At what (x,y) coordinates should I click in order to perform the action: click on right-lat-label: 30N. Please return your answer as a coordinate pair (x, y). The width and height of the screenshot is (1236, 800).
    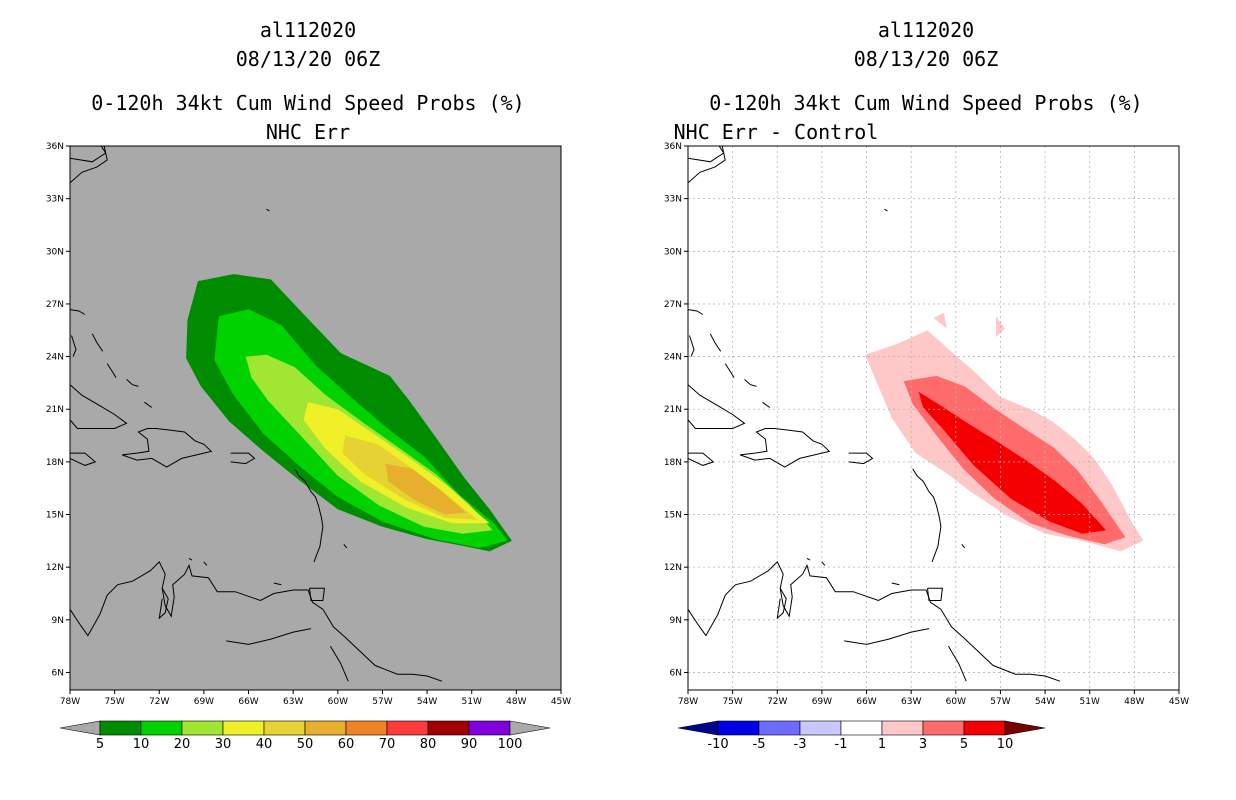
    Looking at the image, I should click on (673, 252).